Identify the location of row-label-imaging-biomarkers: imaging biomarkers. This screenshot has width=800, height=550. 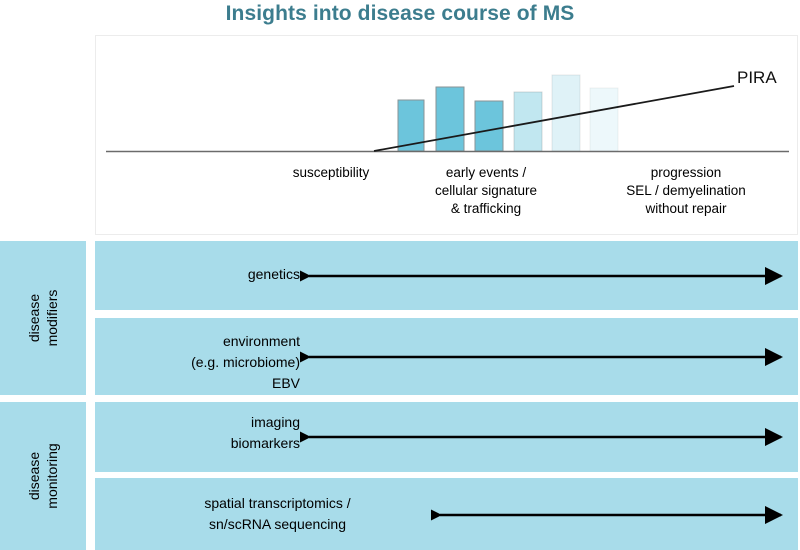
(265, 432).